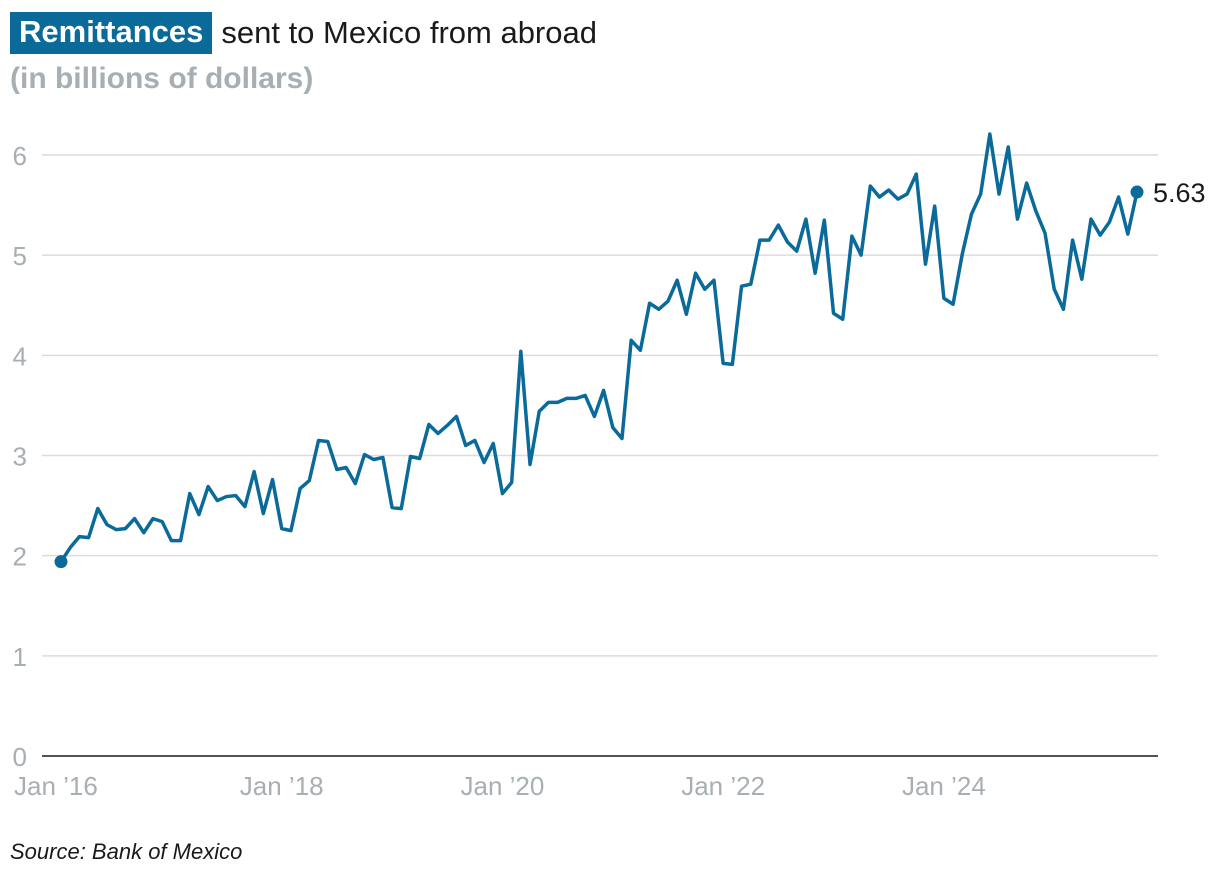 Image resolution: width=1220 pixels, height=878 pixels. What do you see at coordinates (20, 356) in the screenshot?
I see `y-tick-label: 4` at bounding box center [20, 356].